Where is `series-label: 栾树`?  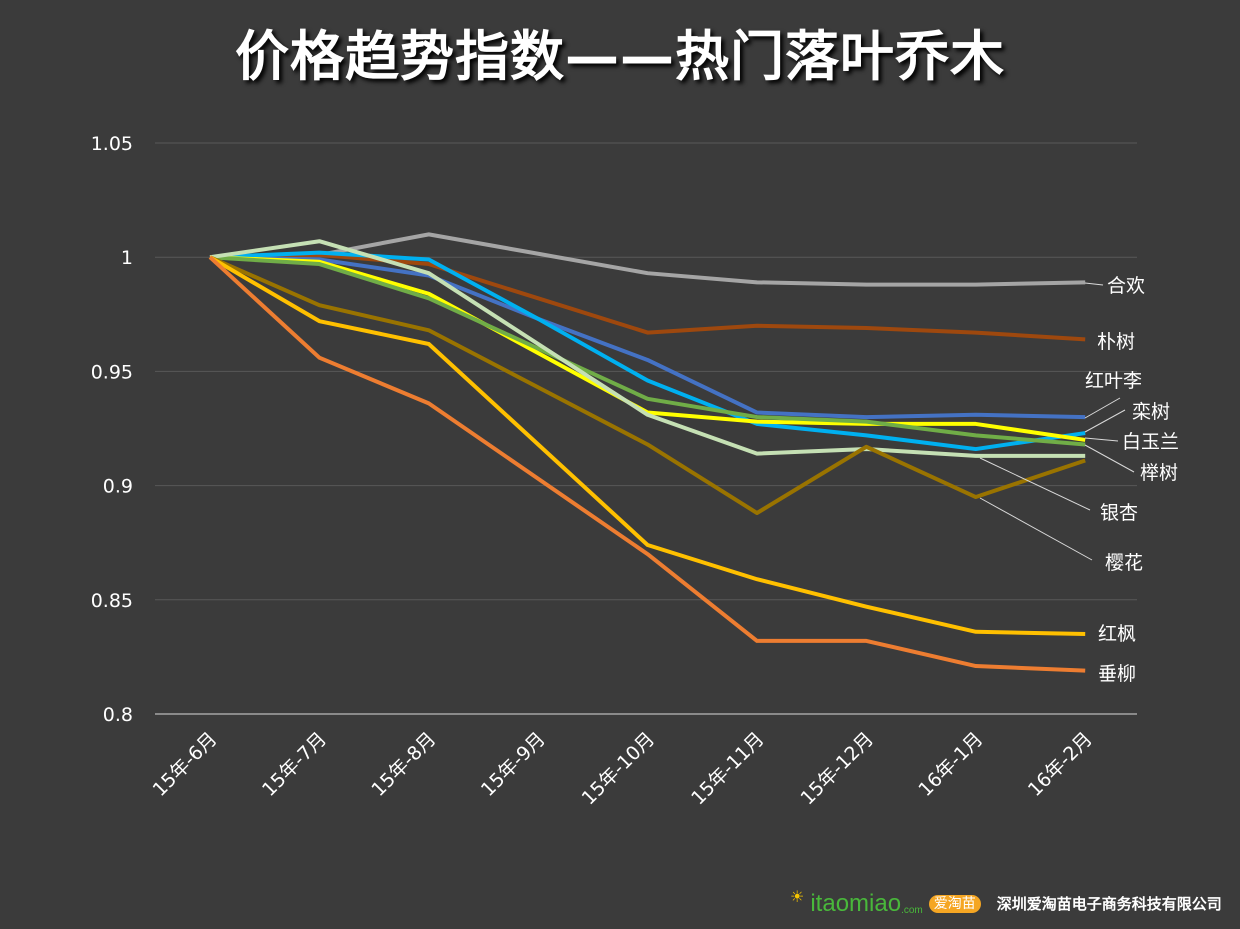 series-label: 栾树 is located at coordinates (1151, 412).